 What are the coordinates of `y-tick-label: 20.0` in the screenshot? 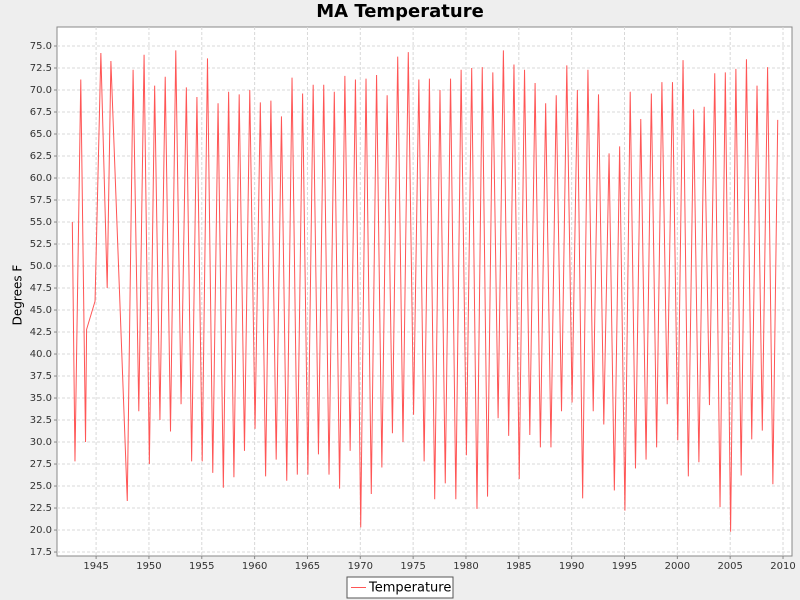 It's located at (41, 530).